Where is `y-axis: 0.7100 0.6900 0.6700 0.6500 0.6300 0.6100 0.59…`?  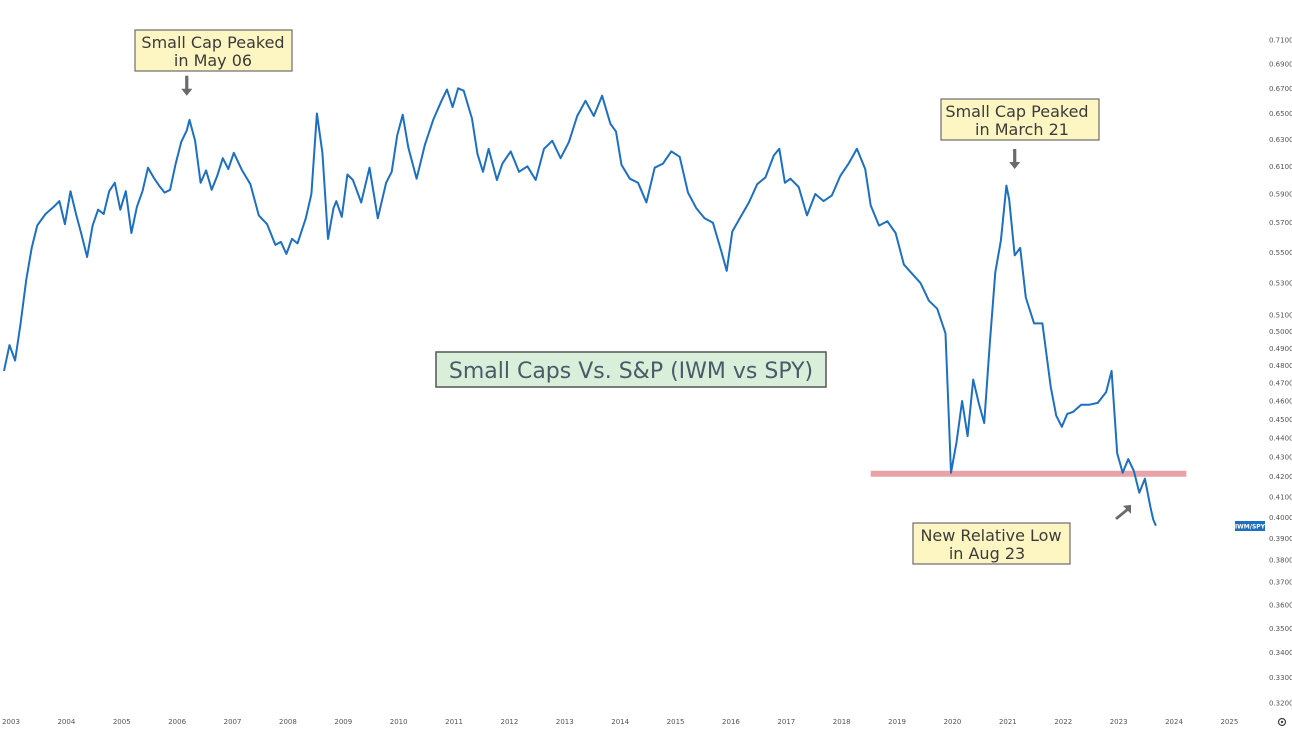 y-axis: 0.7100 0.6900 0.6700 0.6500 0.6300 0.6100 0.59… is located at coordinates (1280, 372).